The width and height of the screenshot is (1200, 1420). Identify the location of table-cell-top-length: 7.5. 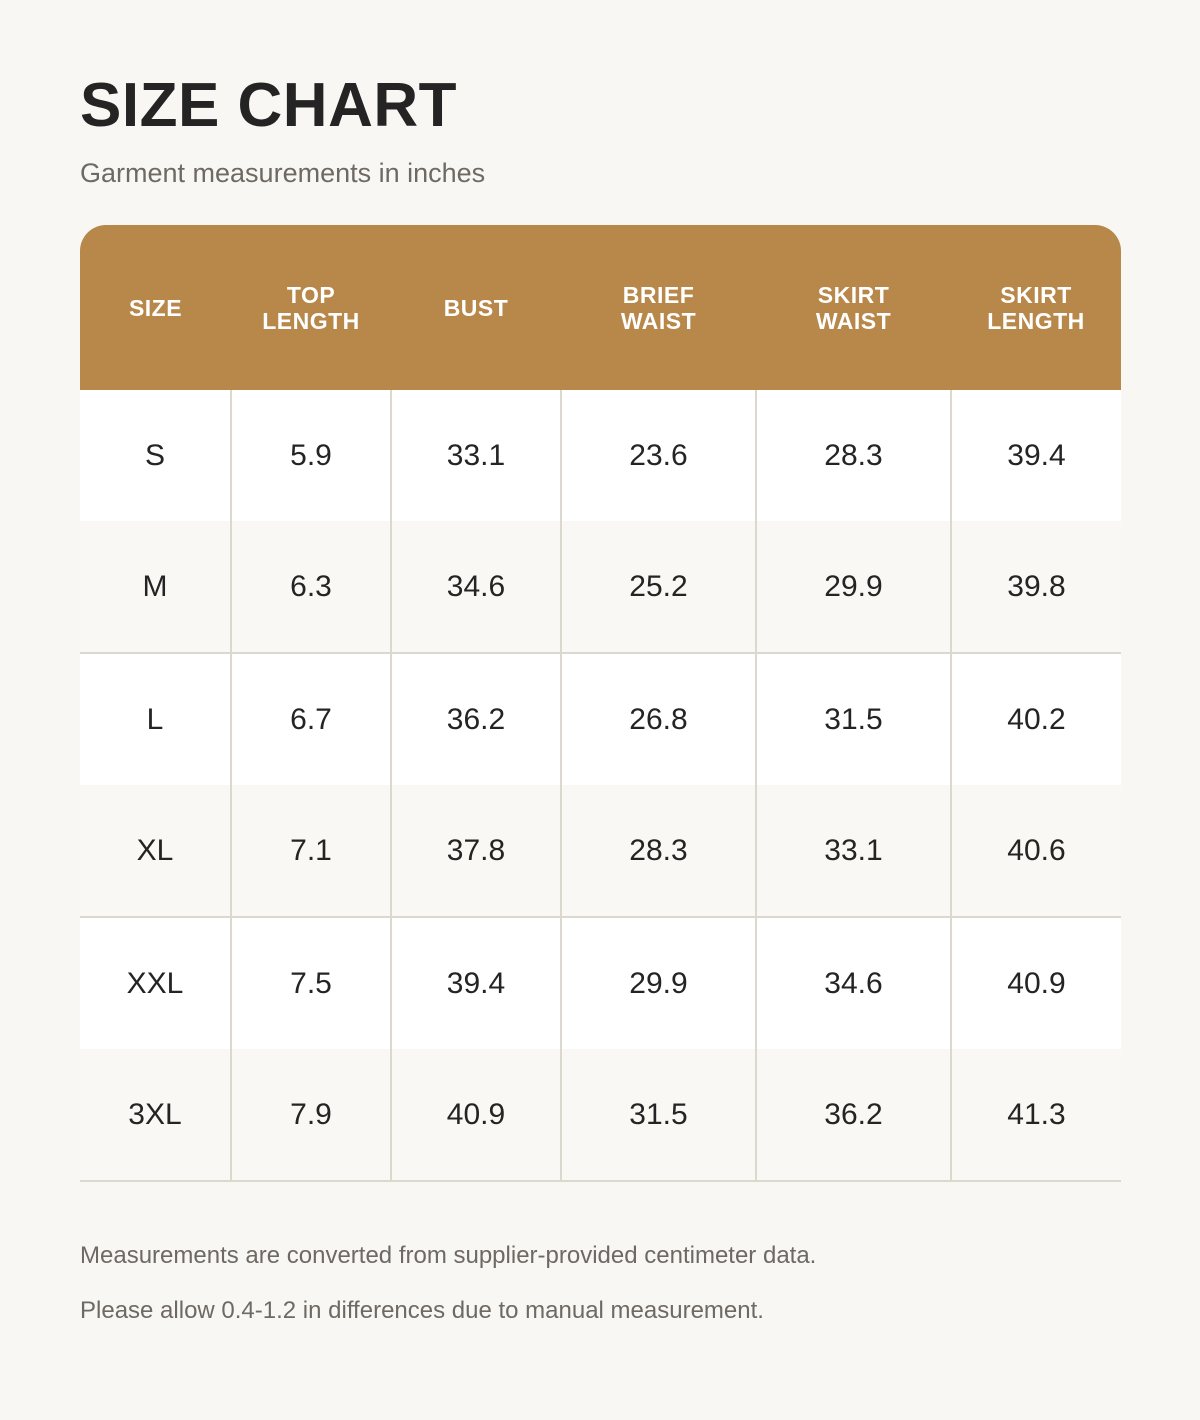
(310, 983).